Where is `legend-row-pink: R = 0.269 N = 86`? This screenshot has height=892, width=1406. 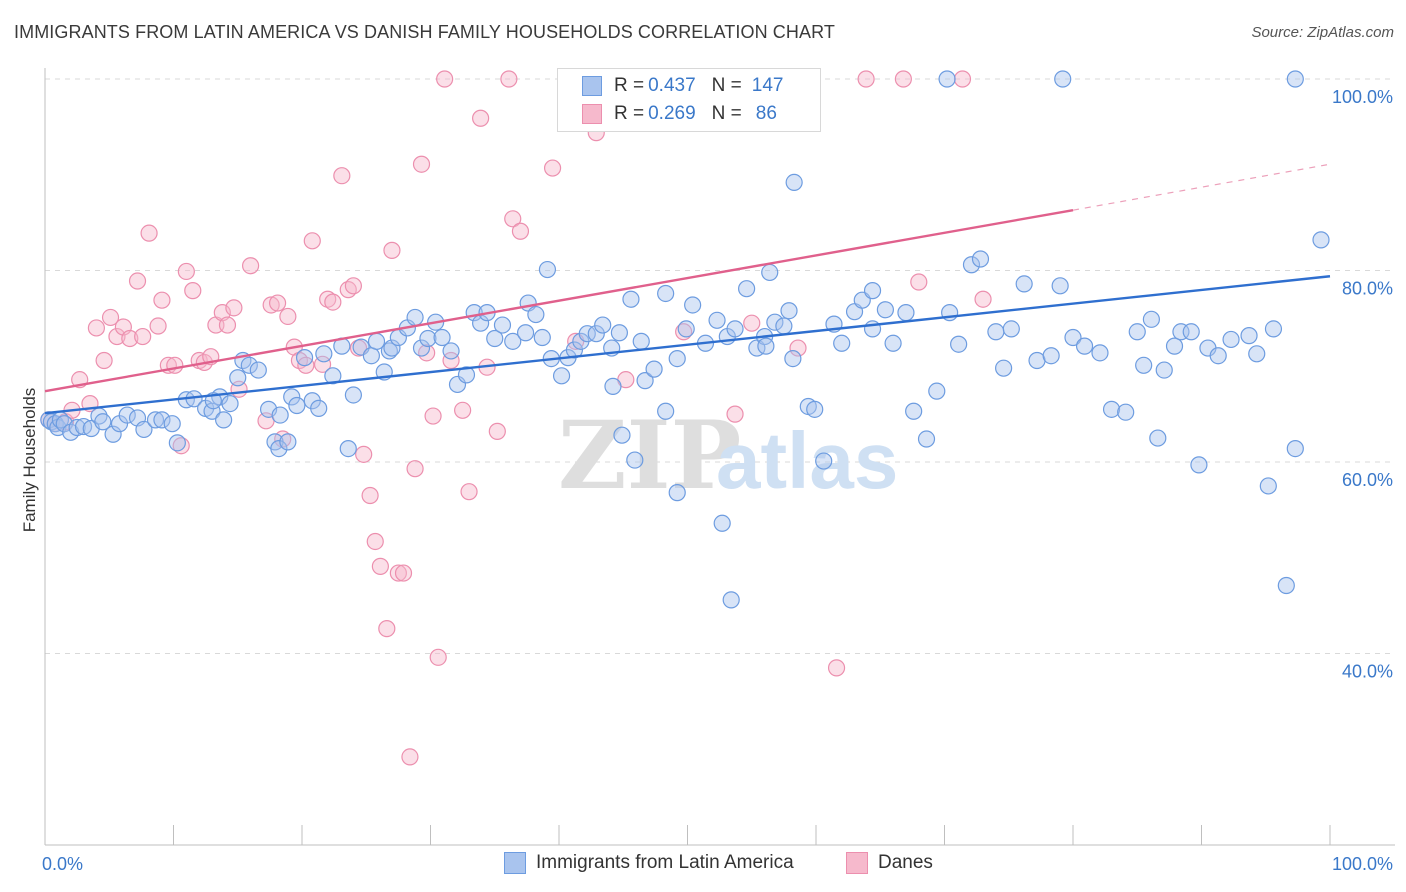 legend-row-pink: R = 0.269 N = 86 is located at coordinates (679, 115).